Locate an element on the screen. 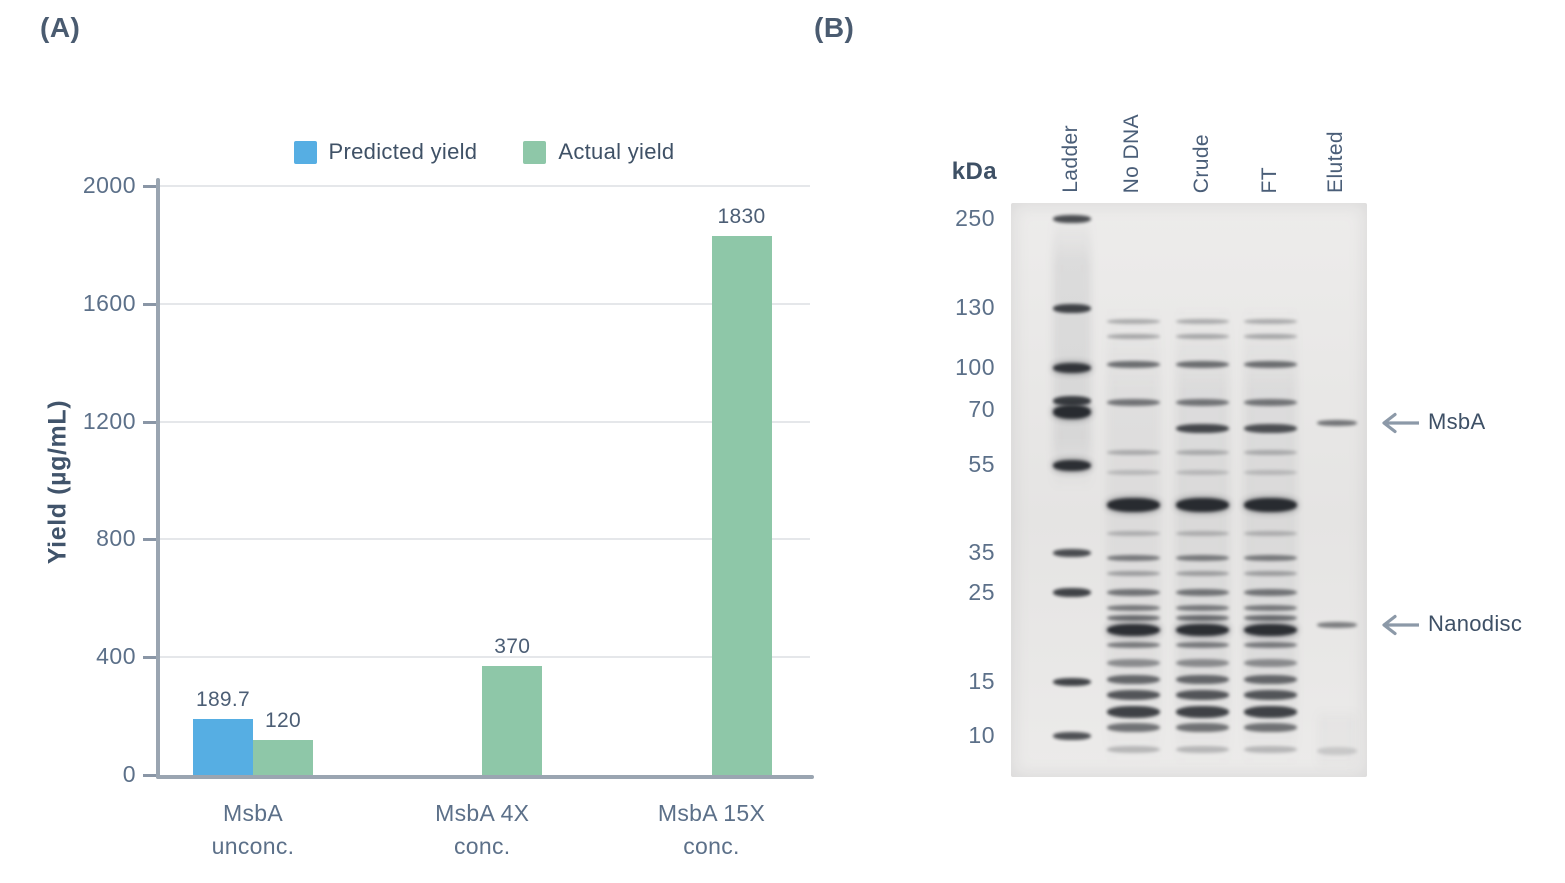 The width and height of the screenshot is (1565, 883). gel-lane-label: Eluted is located at coordinates (1336, 162).